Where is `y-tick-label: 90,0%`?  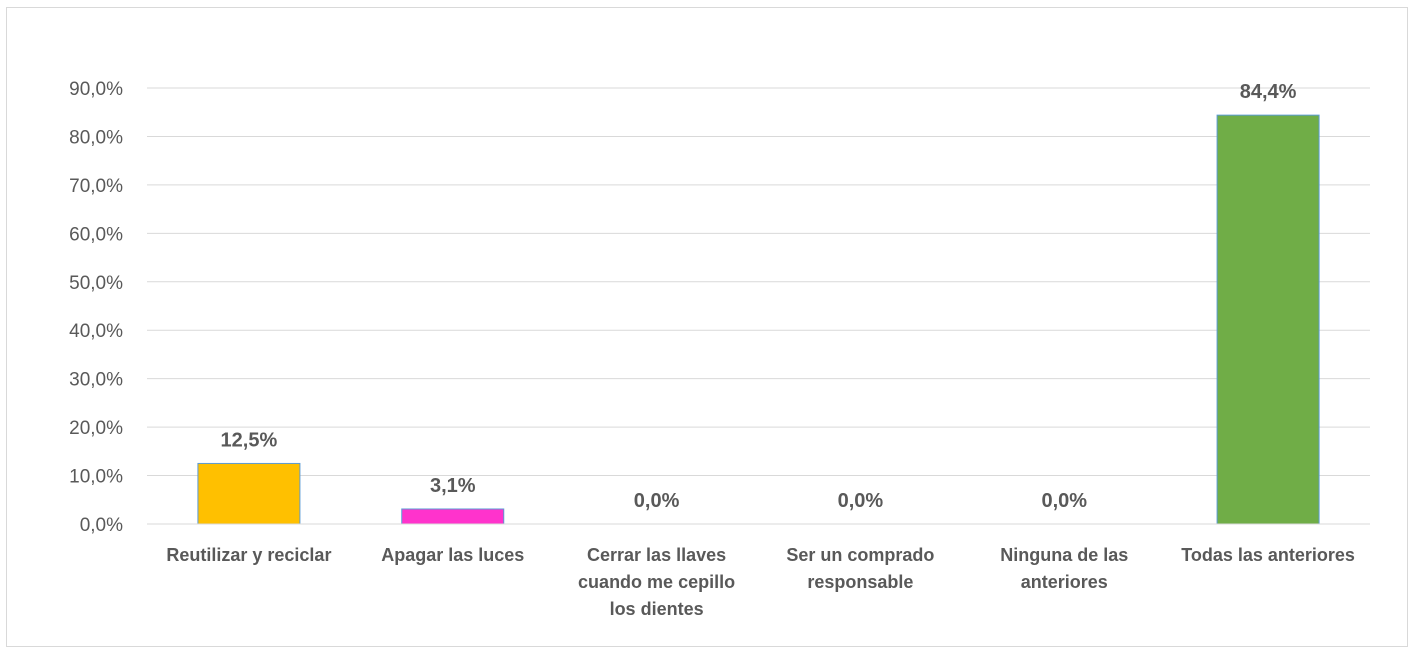
y-tick-label: 90,0% is located at coordinates (96, 89).